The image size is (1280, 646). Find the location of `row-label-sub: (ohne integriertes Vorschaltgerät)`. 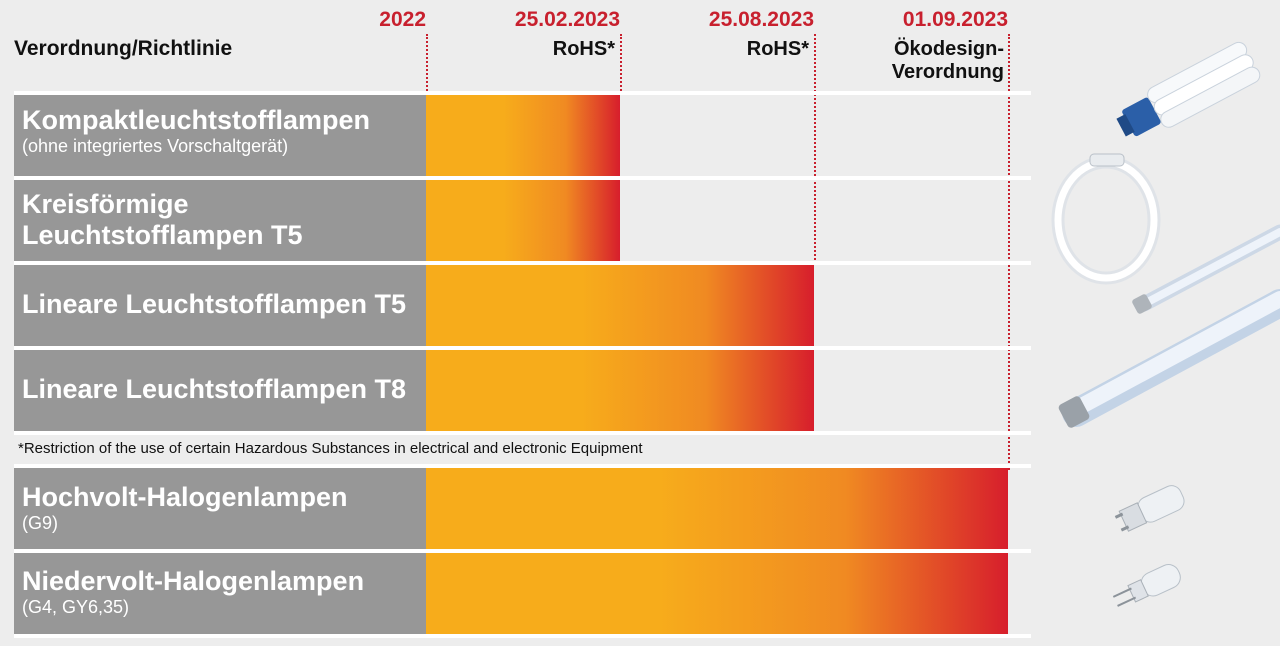

row-label-sub: (ohne integriertes Vorschaltgerät) is located at coordinates (155, 146).